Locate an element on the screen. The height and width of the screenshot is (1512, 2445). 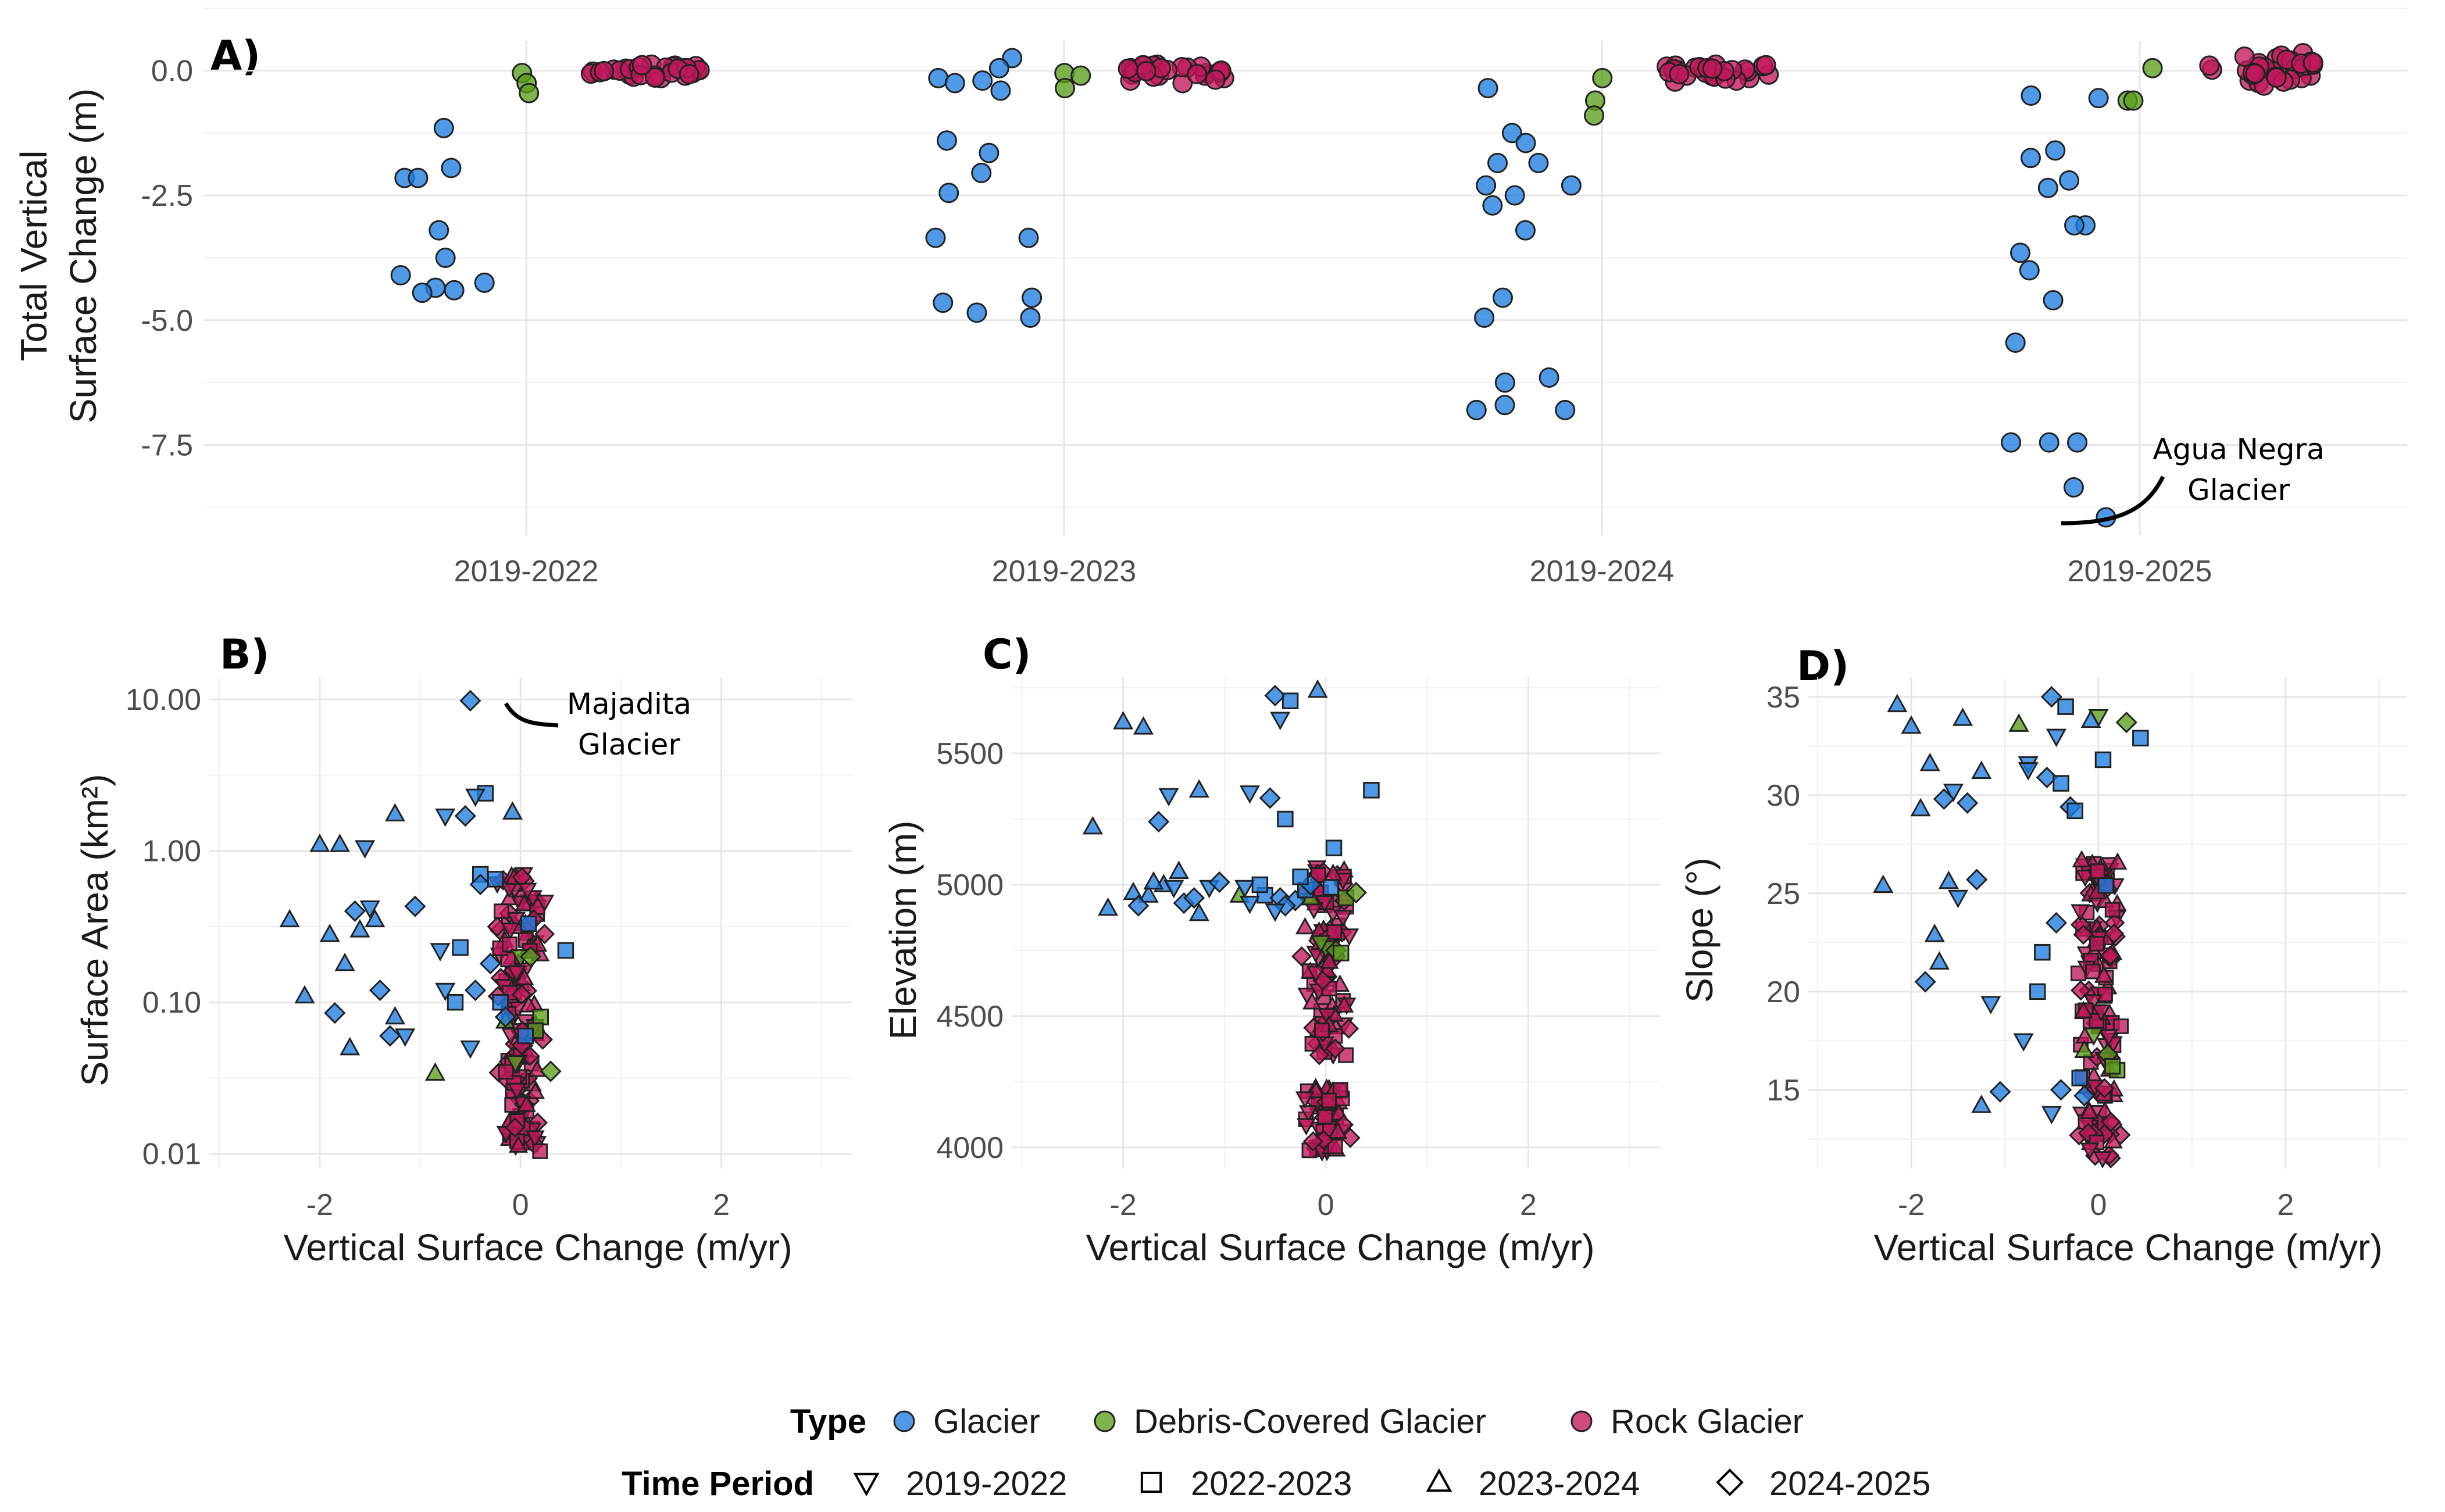
x-tick: 0 is located at coordinates (2098, 1205).